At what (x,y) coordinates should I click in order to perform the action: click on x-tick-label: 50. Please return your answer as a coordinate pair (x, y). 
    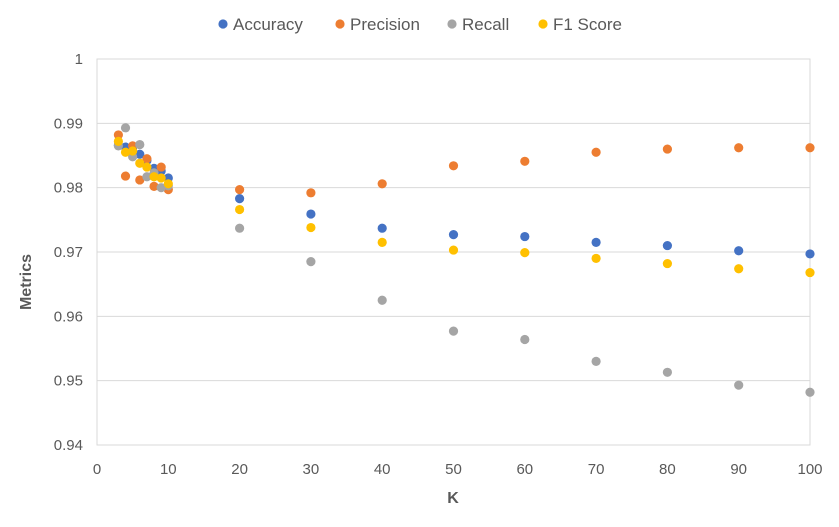
    Looking at the image, I should click on (453, 469).